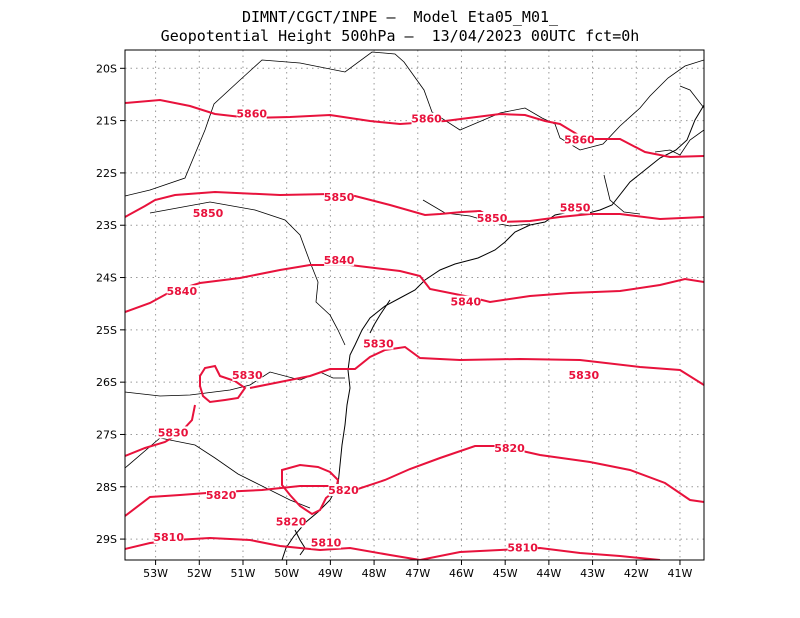  I want to click on lon-tick-label: 50W, so click(286, 573).